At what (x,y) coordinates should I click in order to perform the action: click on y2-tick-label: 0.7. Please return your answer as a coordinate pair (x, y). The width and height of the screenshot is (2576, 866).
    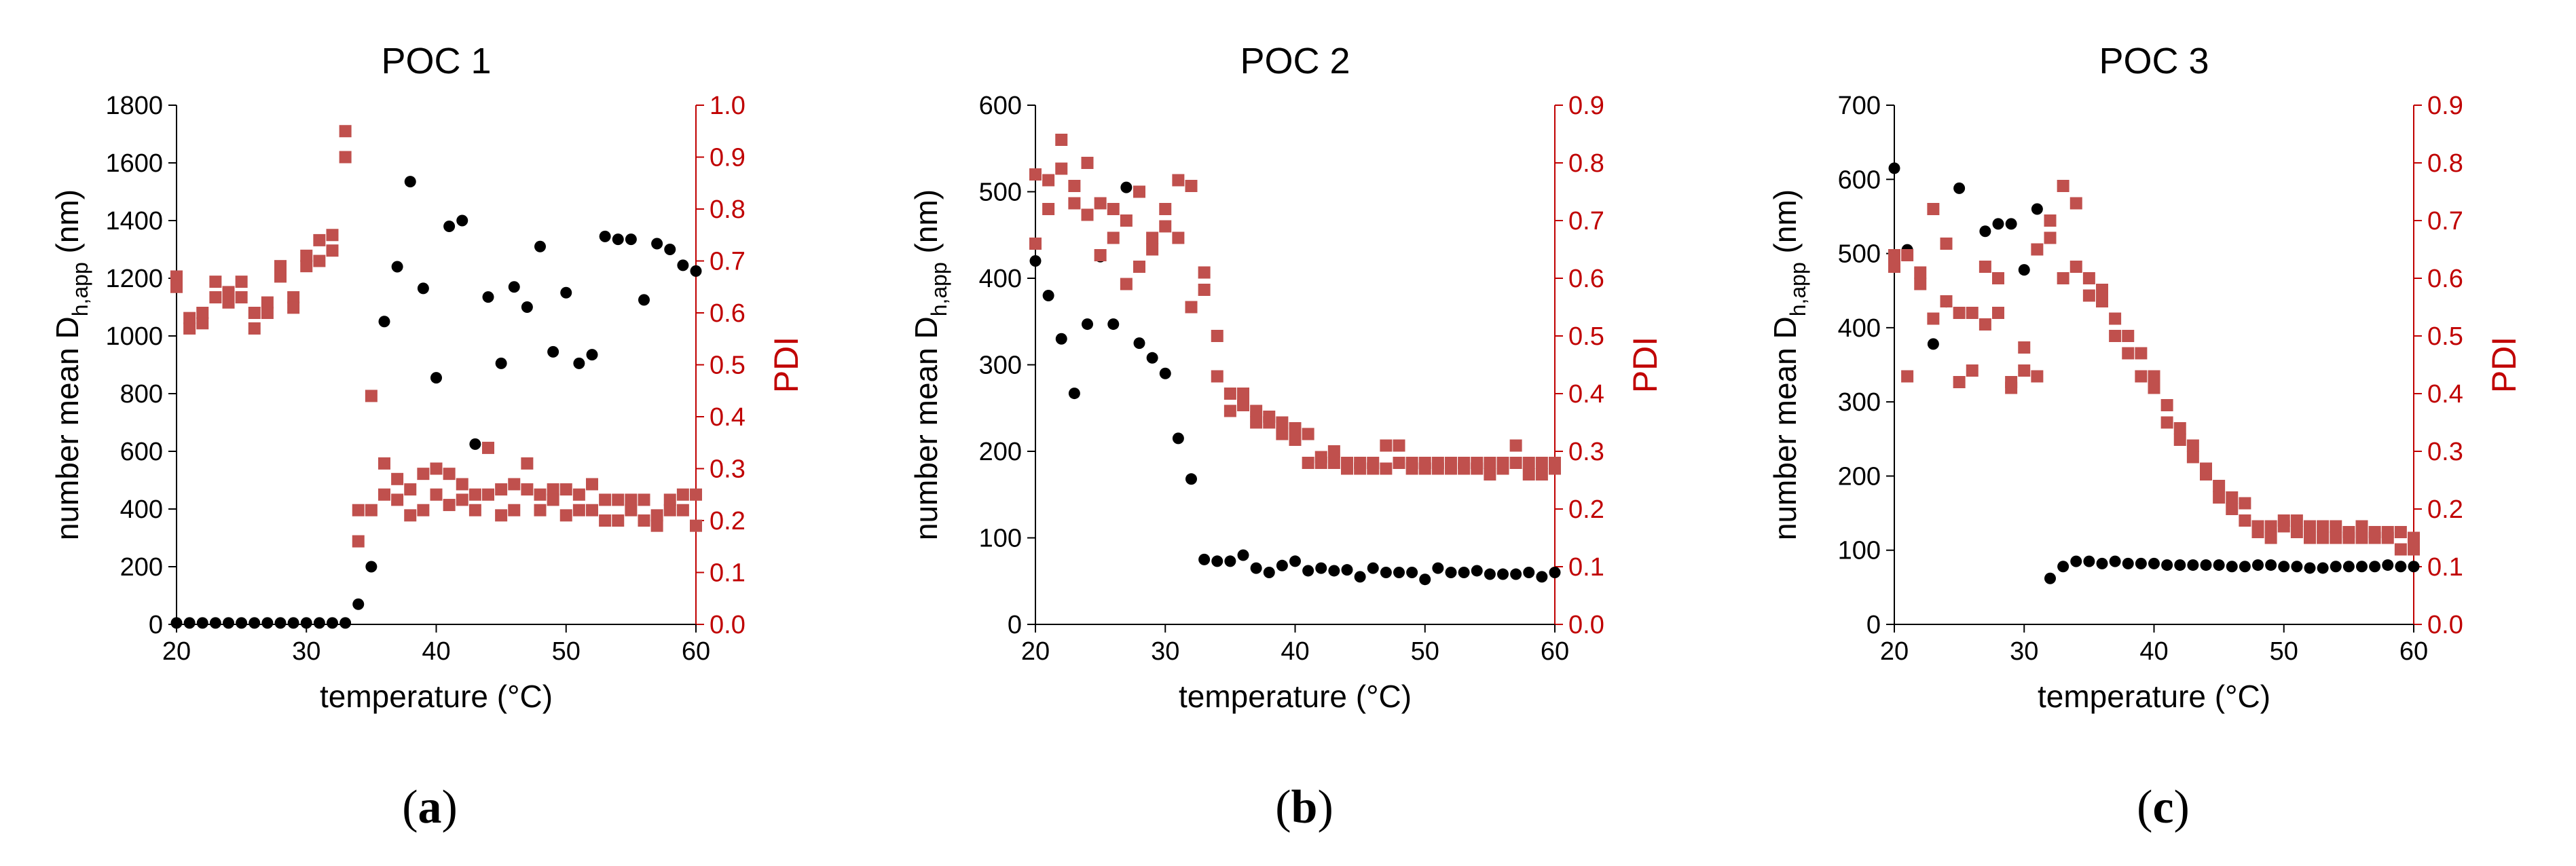
    Looking at the image, I should click on (1586, 222).